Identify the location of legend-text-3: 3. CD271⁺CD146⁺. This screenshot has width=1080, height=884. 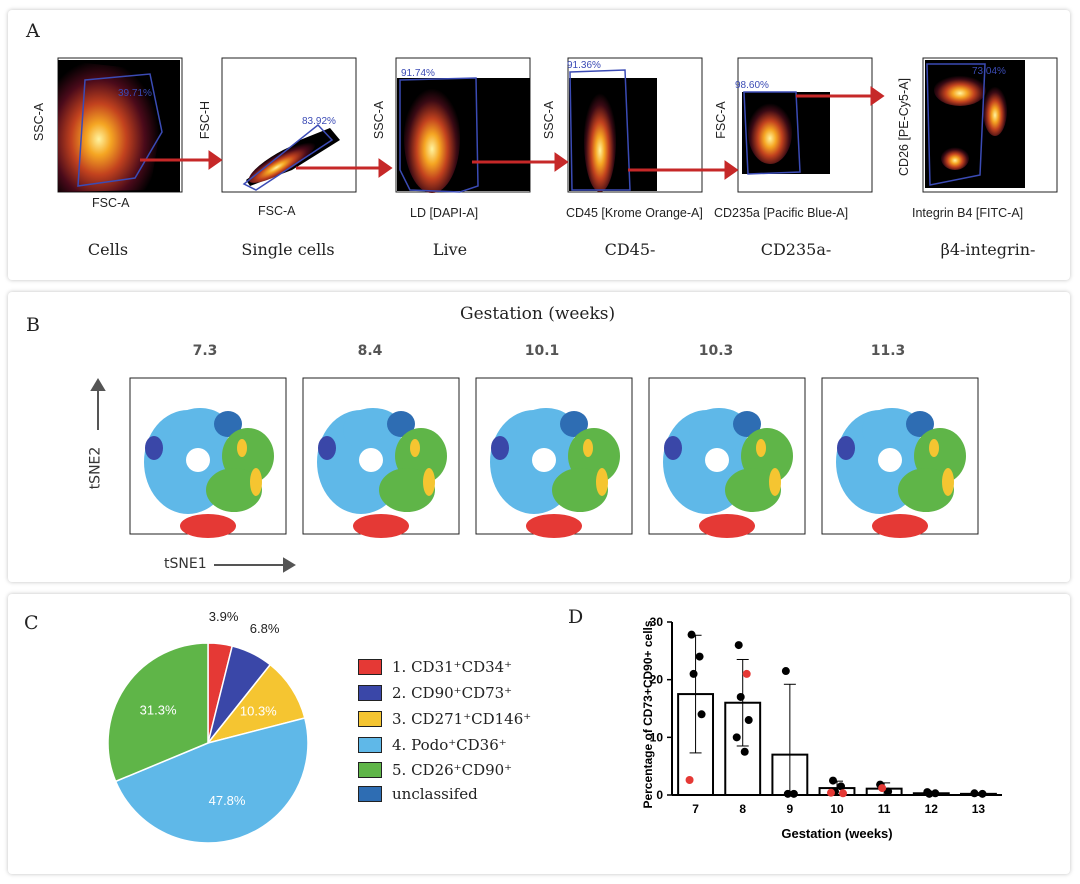
(462, 719).